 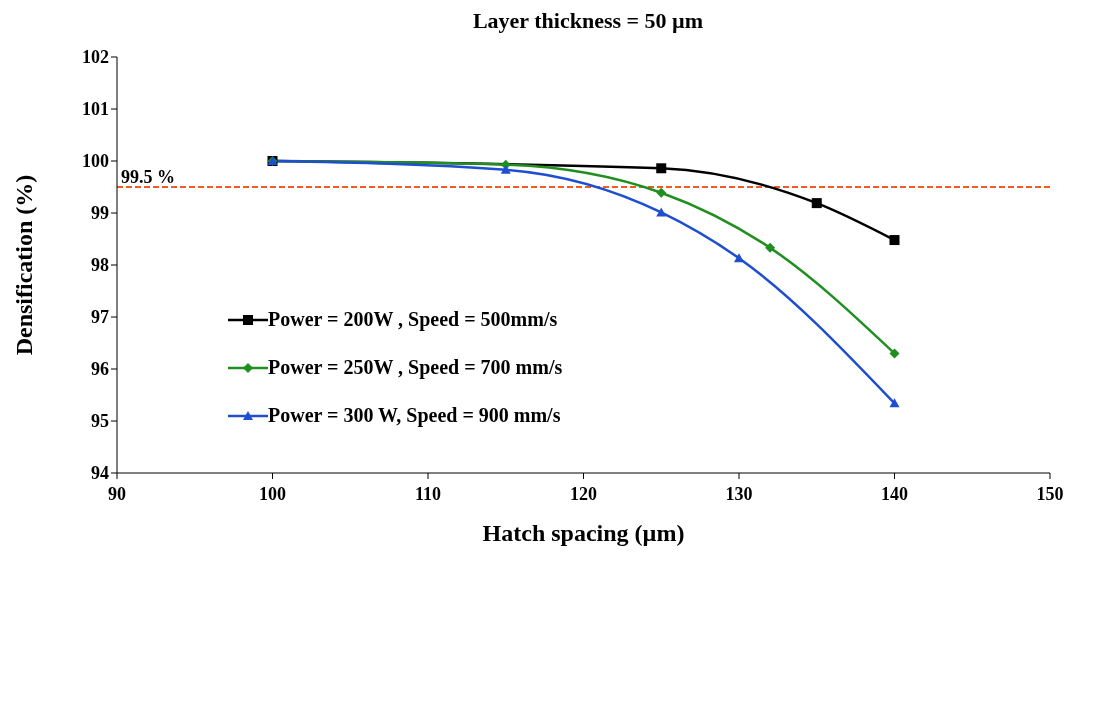 What do you see at coordinates (100, 265) in the screenshot?
I see `y-tick-label: 98` at bounding box center [100, 265].